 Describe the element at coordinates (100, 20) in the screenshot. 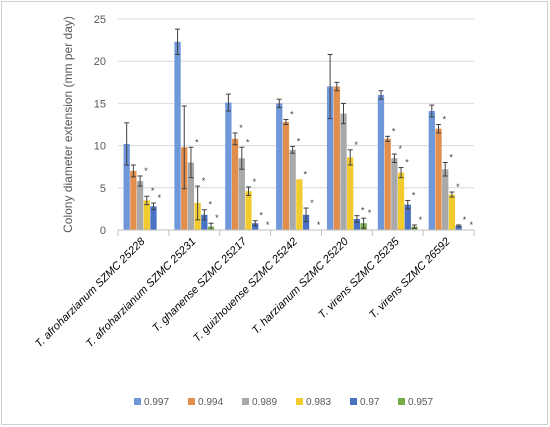

I see `y-tick-label: 25` at that location.